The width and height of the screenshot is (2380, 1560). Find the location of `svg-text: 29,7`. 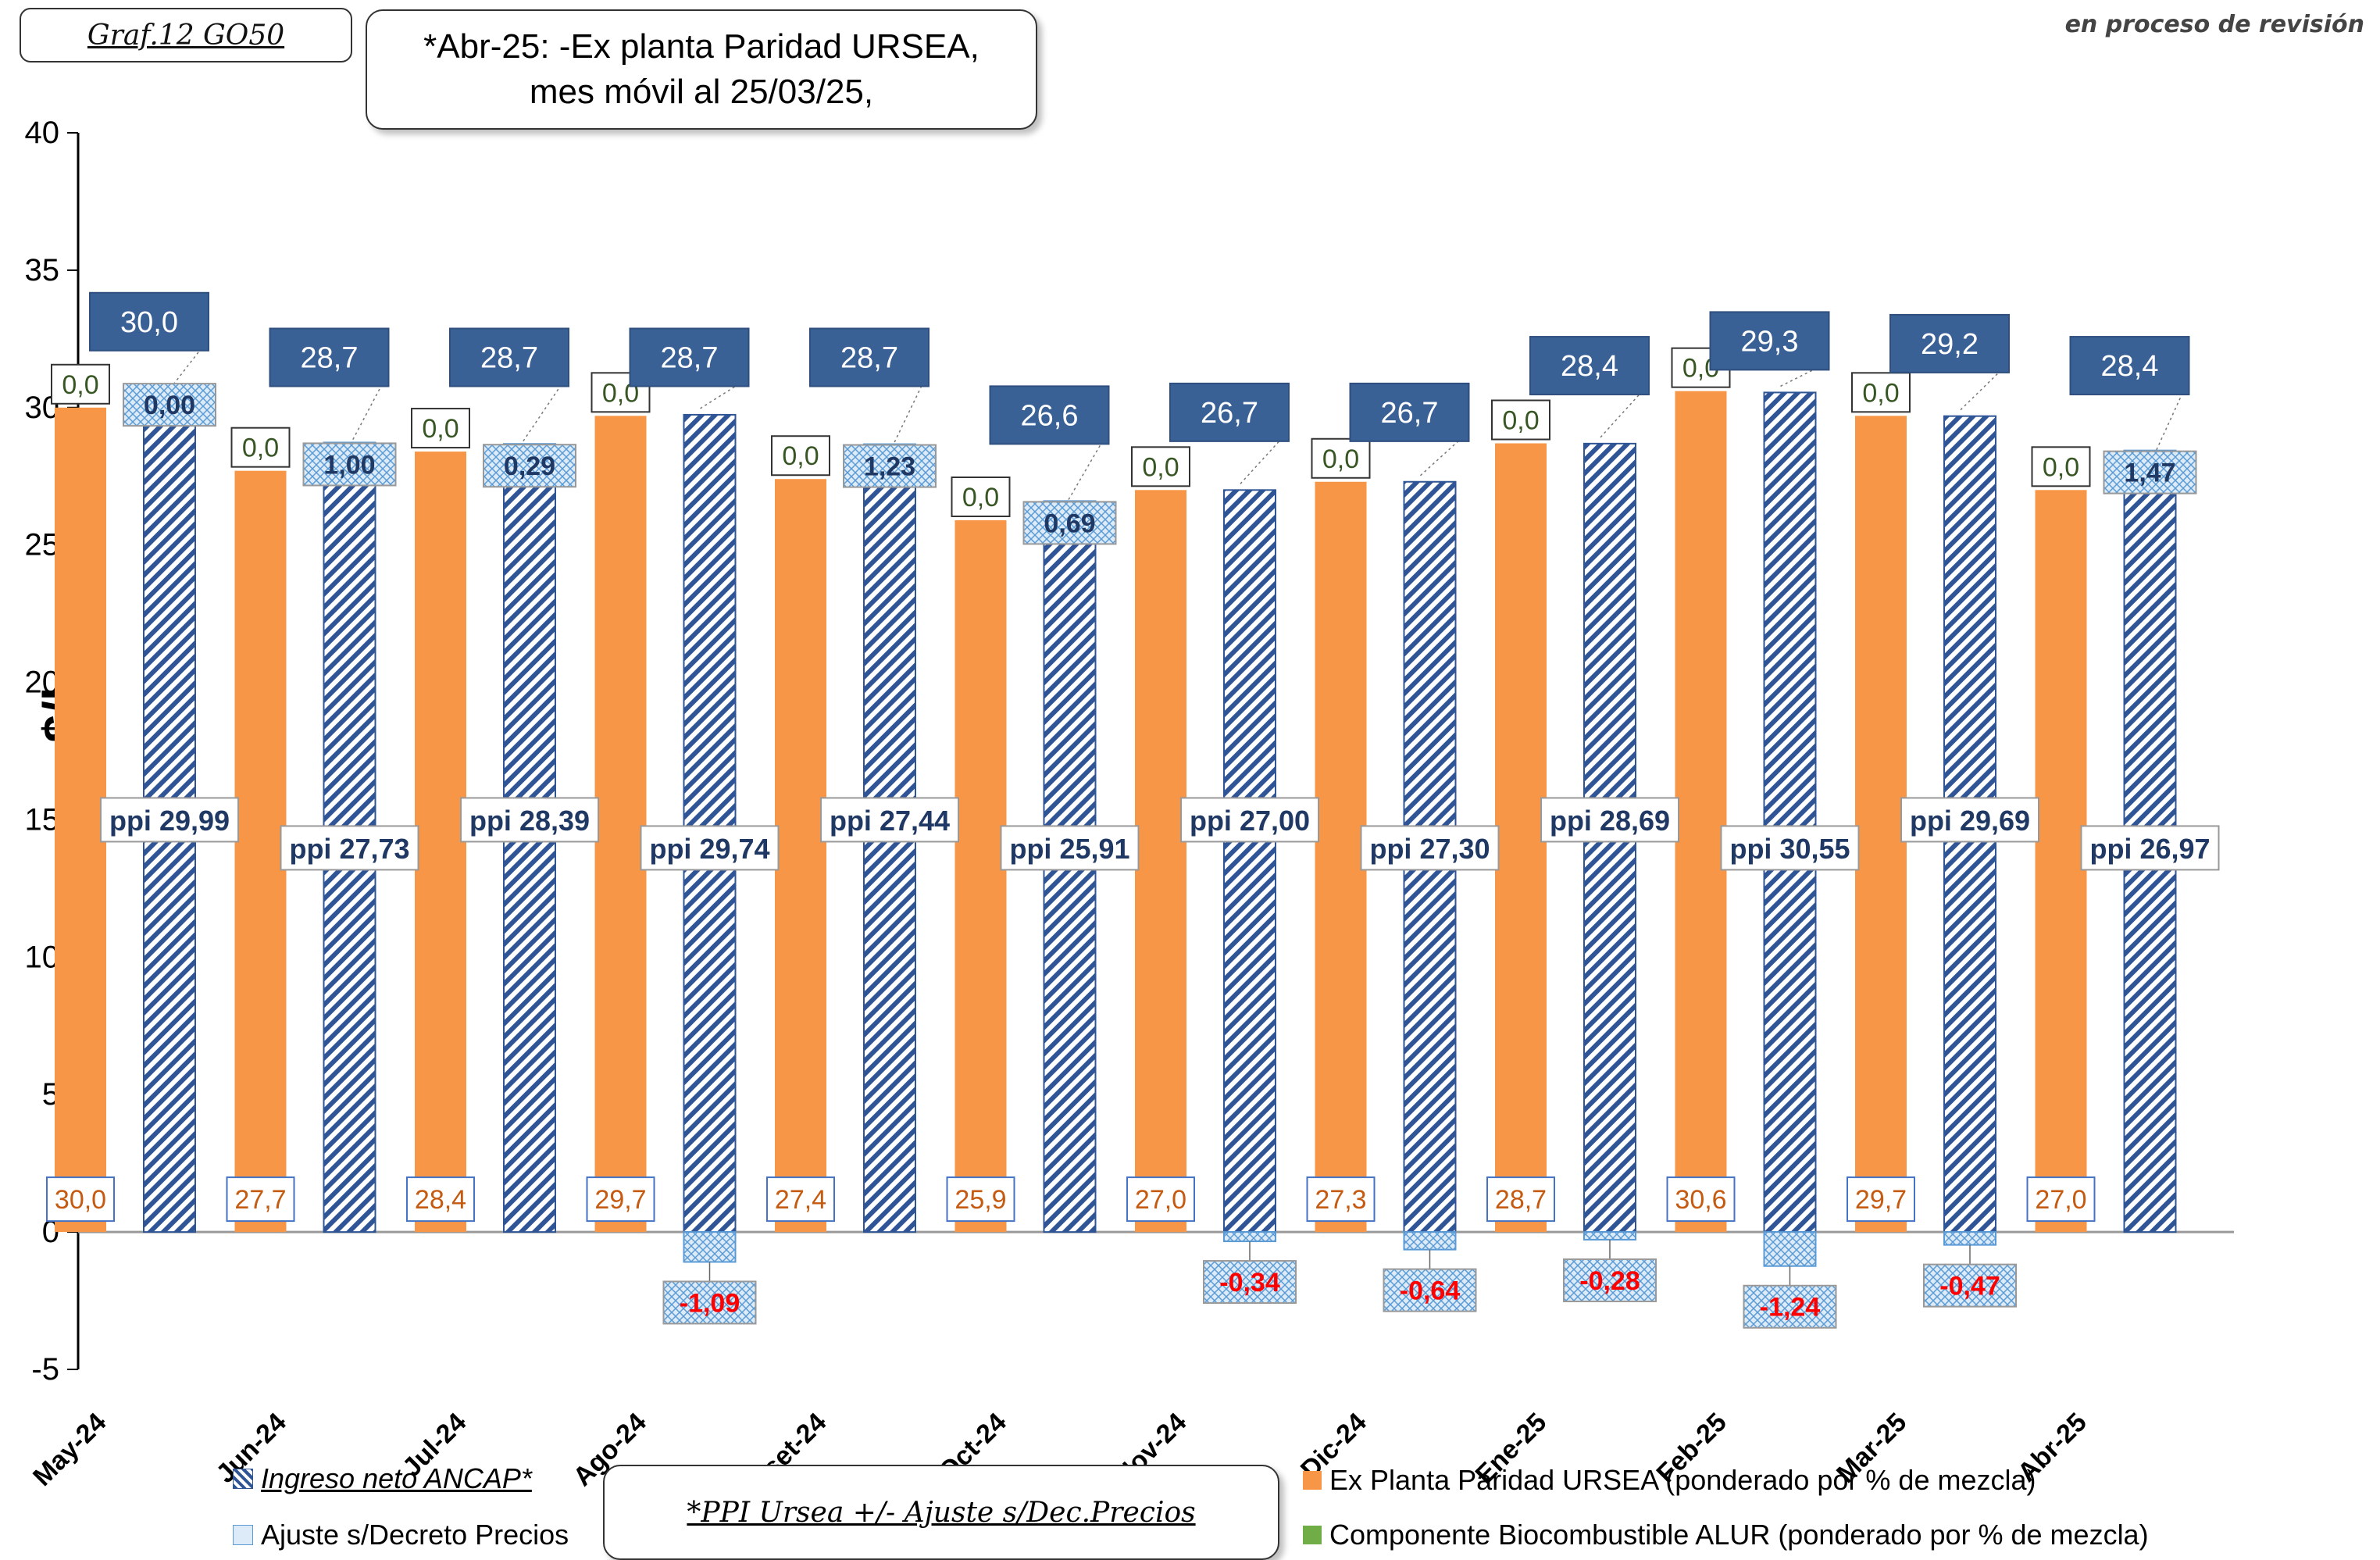

svg-text: 29,7 is located at coordinates (1881, 1200).